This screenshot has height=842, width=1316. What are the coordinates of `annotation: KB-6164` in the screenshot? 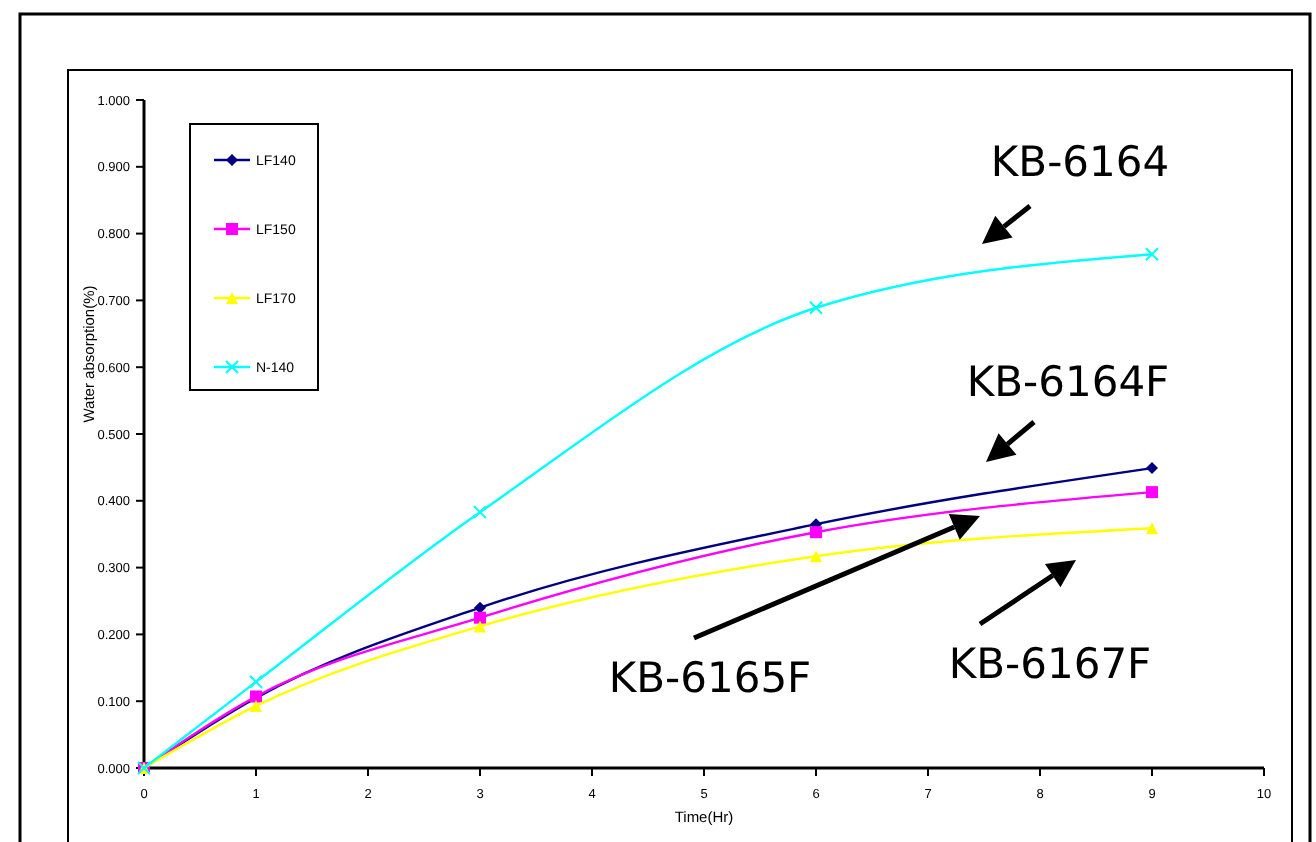 It's located at (1080, 162).